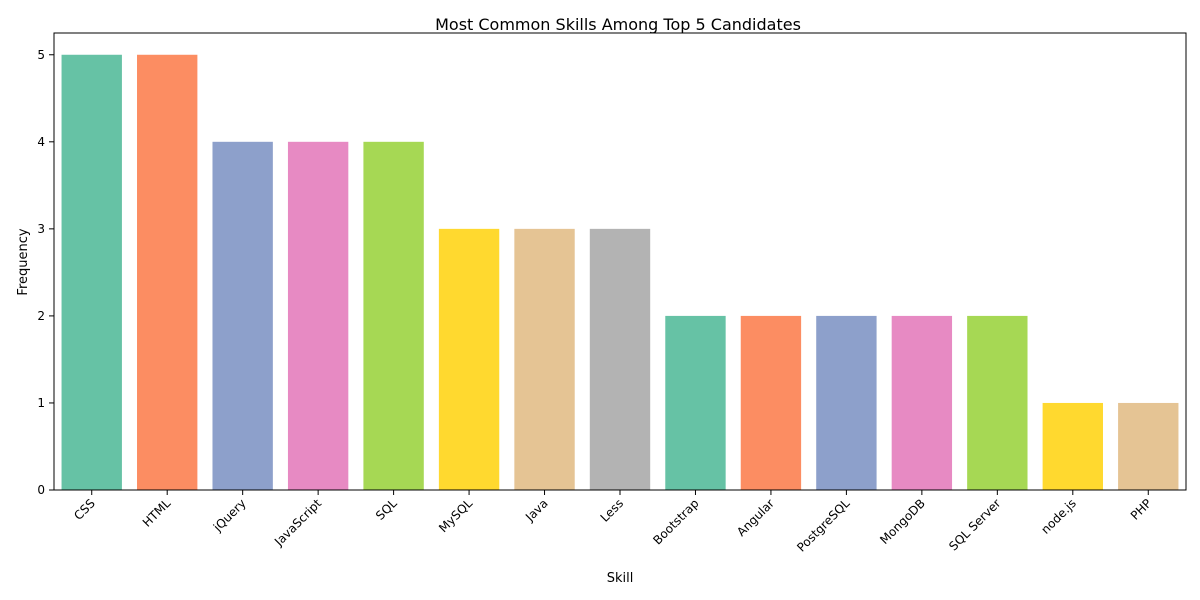 This screenshot has height=600, width=1200. Describe the element at coordinates (41, 55) in the screenshot. I see `y-tick-label: 5` at that location.